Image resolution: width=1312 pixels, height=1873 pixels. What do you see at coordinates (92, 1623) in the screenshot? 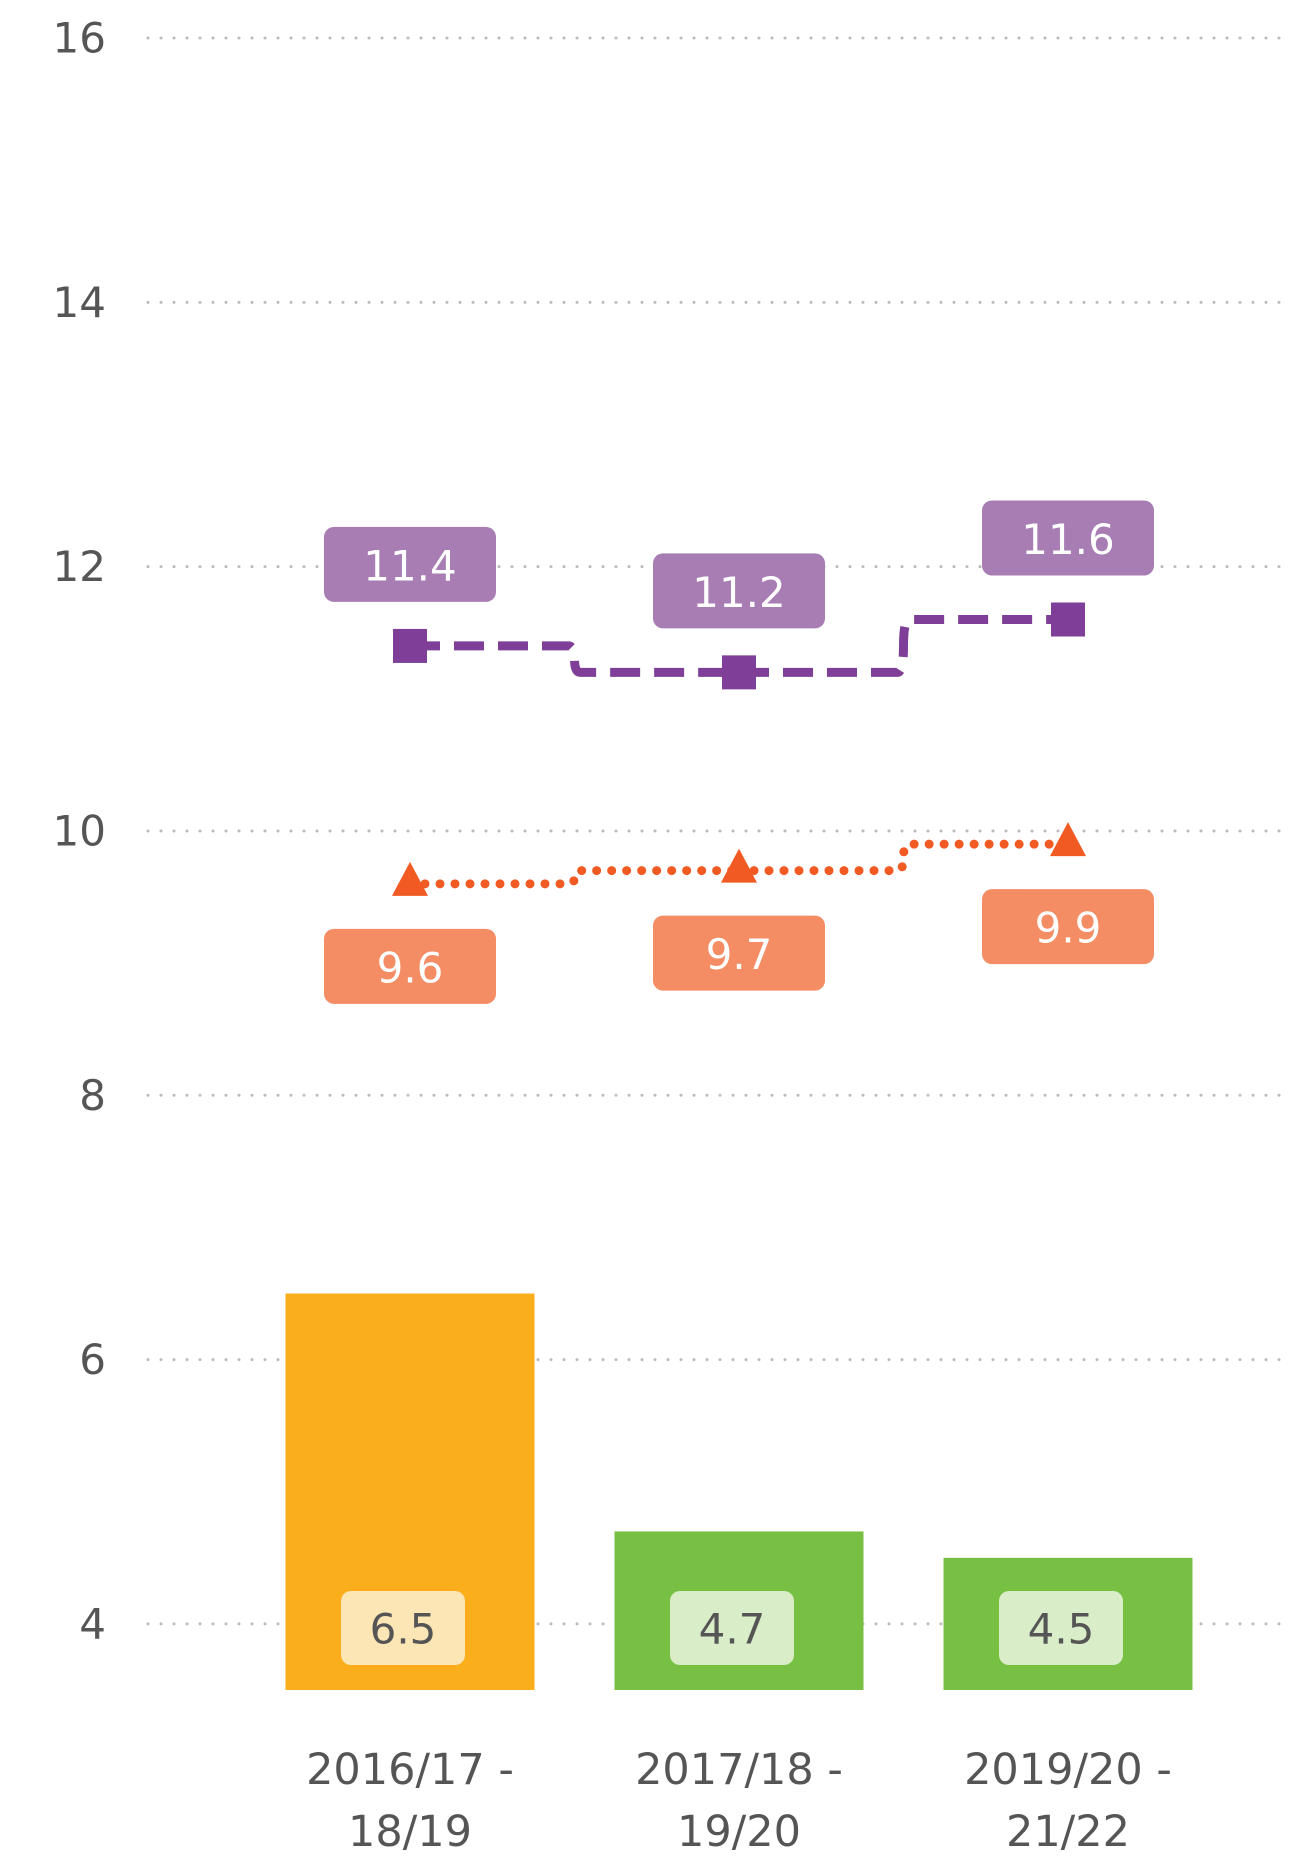
I see `y-tick-label: 4` at bounding box center [92, 1623].